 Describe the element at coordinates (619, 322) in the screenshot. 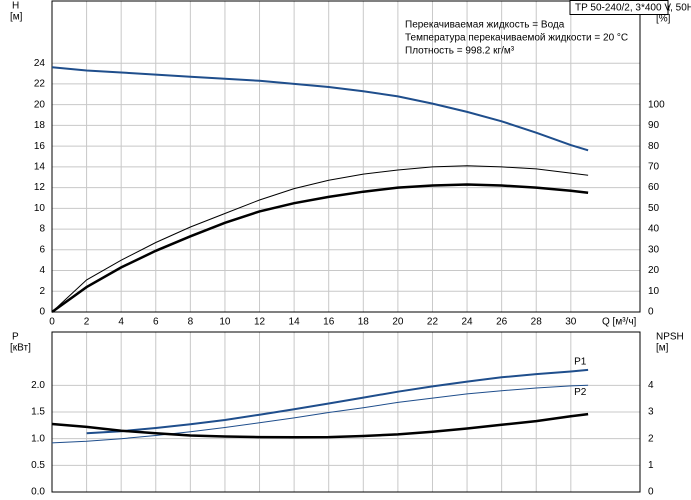

I see `x-axis-label: Q [м³/ч]` at that location.